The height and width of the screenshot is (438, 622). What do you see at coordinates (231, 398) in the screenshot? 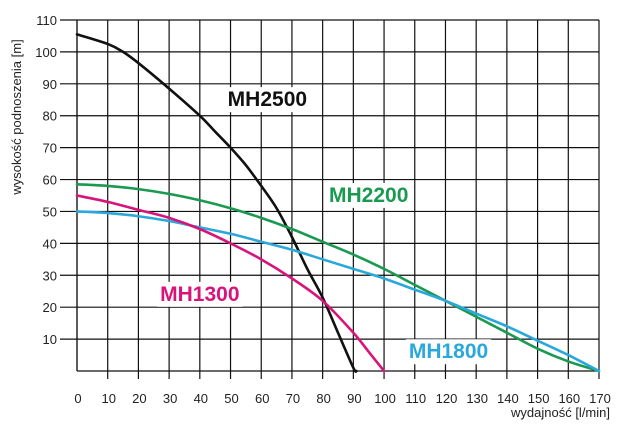
I see `x-tick-label: 50` at bounding box center [231, 398].